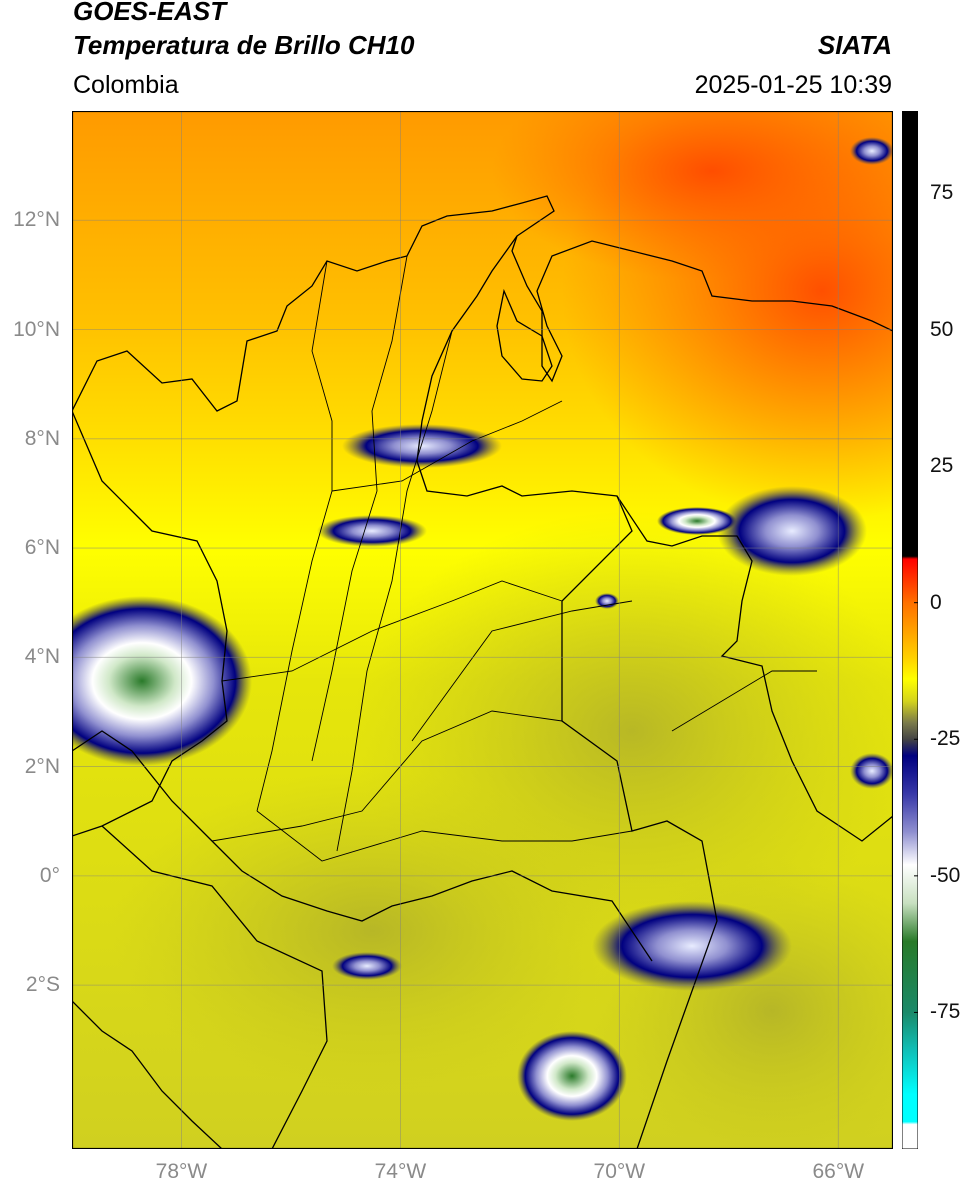 This screenshot has width=966, height=1190. I want to click on colorbar-tick-label: -25, so click(945, 739).